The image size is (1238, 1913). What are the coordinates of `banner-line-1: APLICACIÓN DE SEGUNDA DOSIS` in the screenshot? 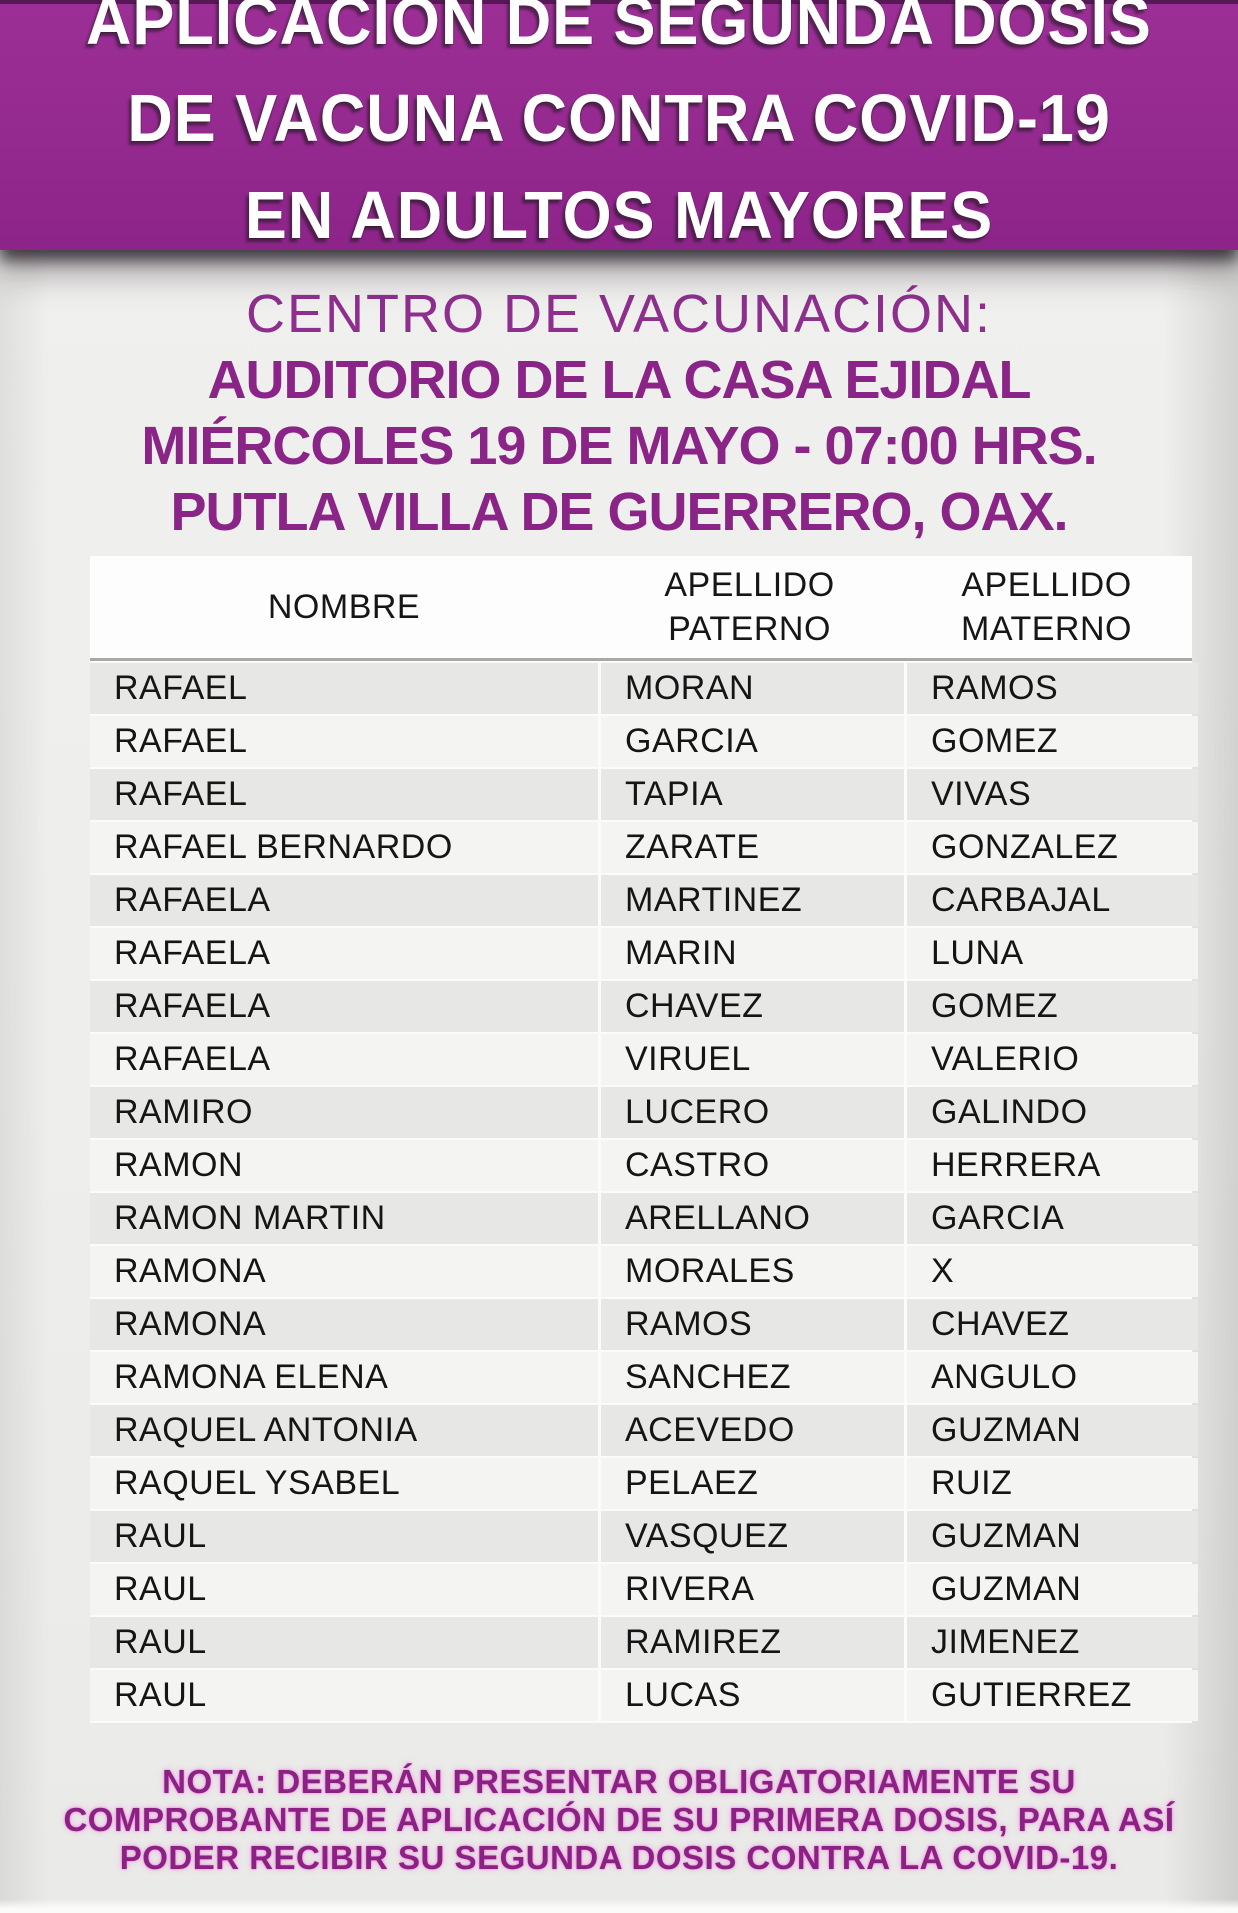 It's located at (619, 39).